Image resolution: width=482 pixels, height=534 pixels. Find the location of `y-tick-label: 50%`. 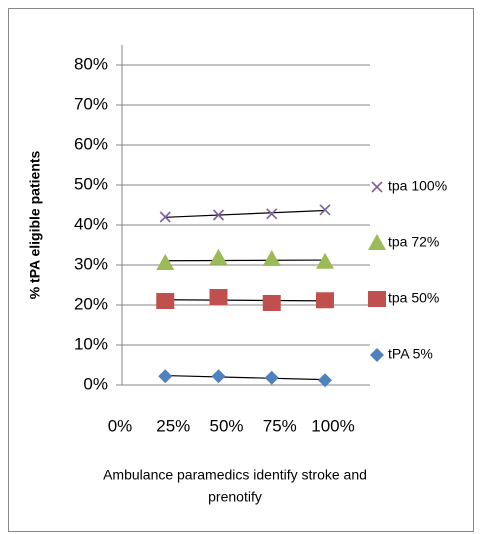

y-tick-label: 50% is located at coordinates (91, 183).